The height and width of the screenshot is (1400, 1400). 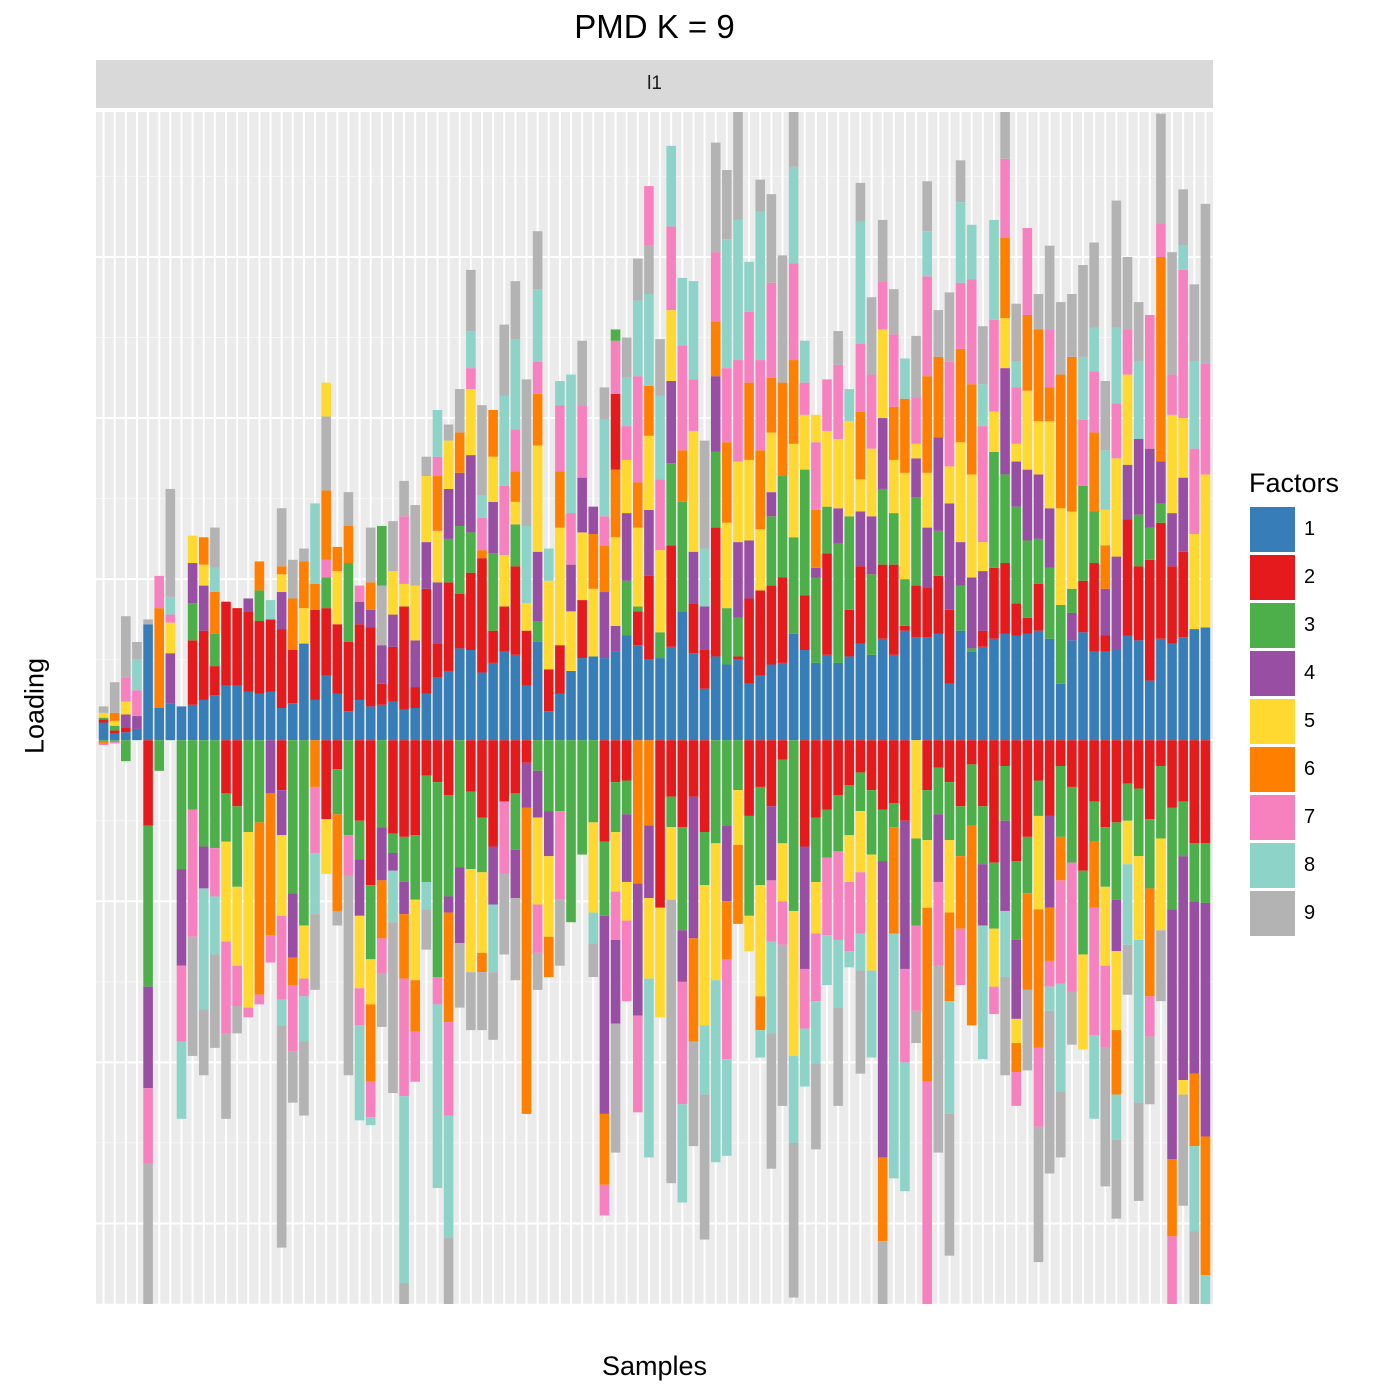 What do you see at coordinates (894, 772) in the screenshot?
I see `bar-segment-sample-72-factor-2-neg` at bounding box center [894, 772].